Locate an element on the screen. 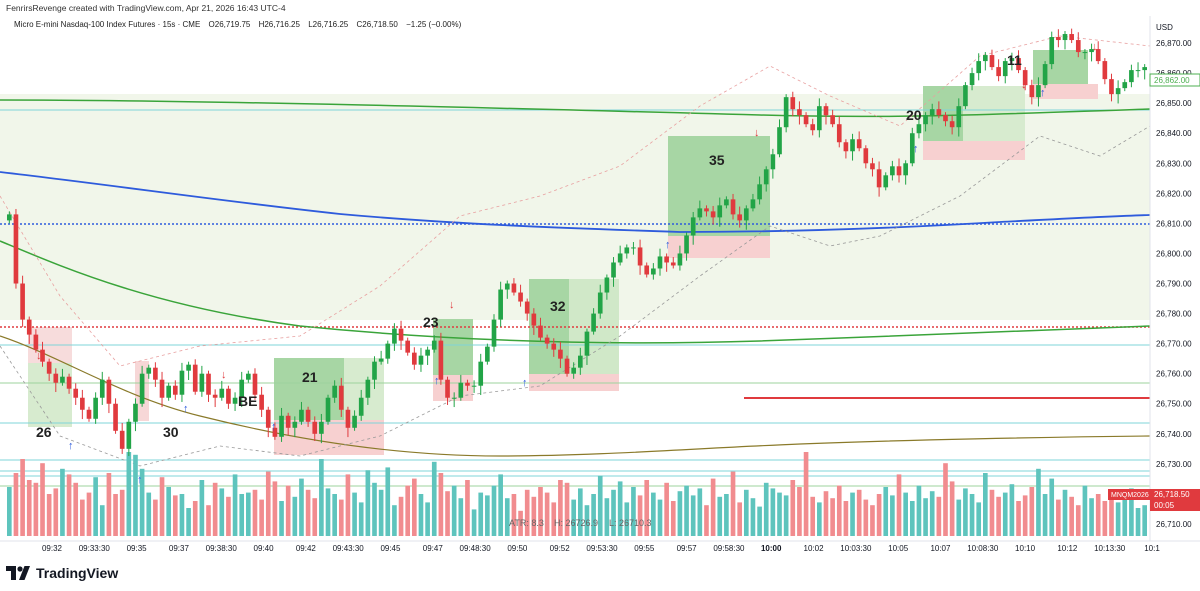  time-tick-label: 10:03:30 is located at coordinates (856, 548).